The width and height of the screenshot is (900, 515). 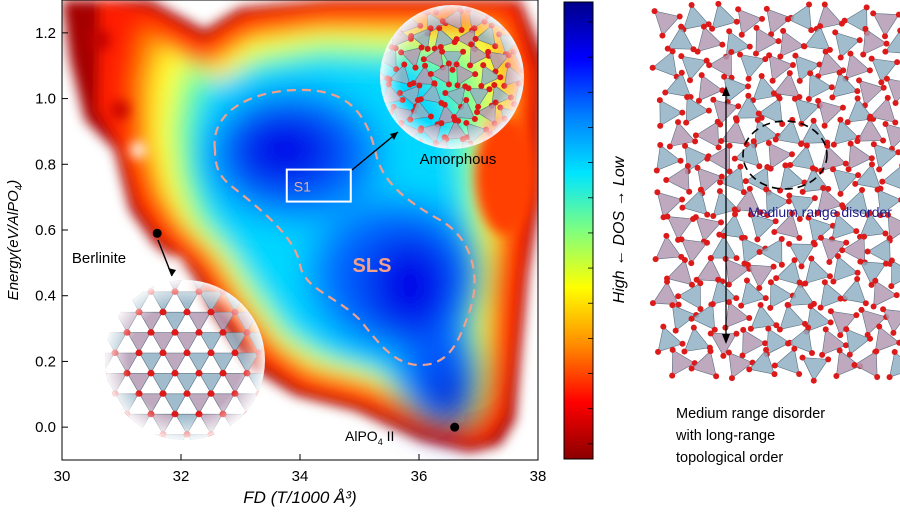 What do you see at coordinates (726, 339) in the screenshot?
I see `long-range-arrowhead-bottom` at bounding box center [726, 339].